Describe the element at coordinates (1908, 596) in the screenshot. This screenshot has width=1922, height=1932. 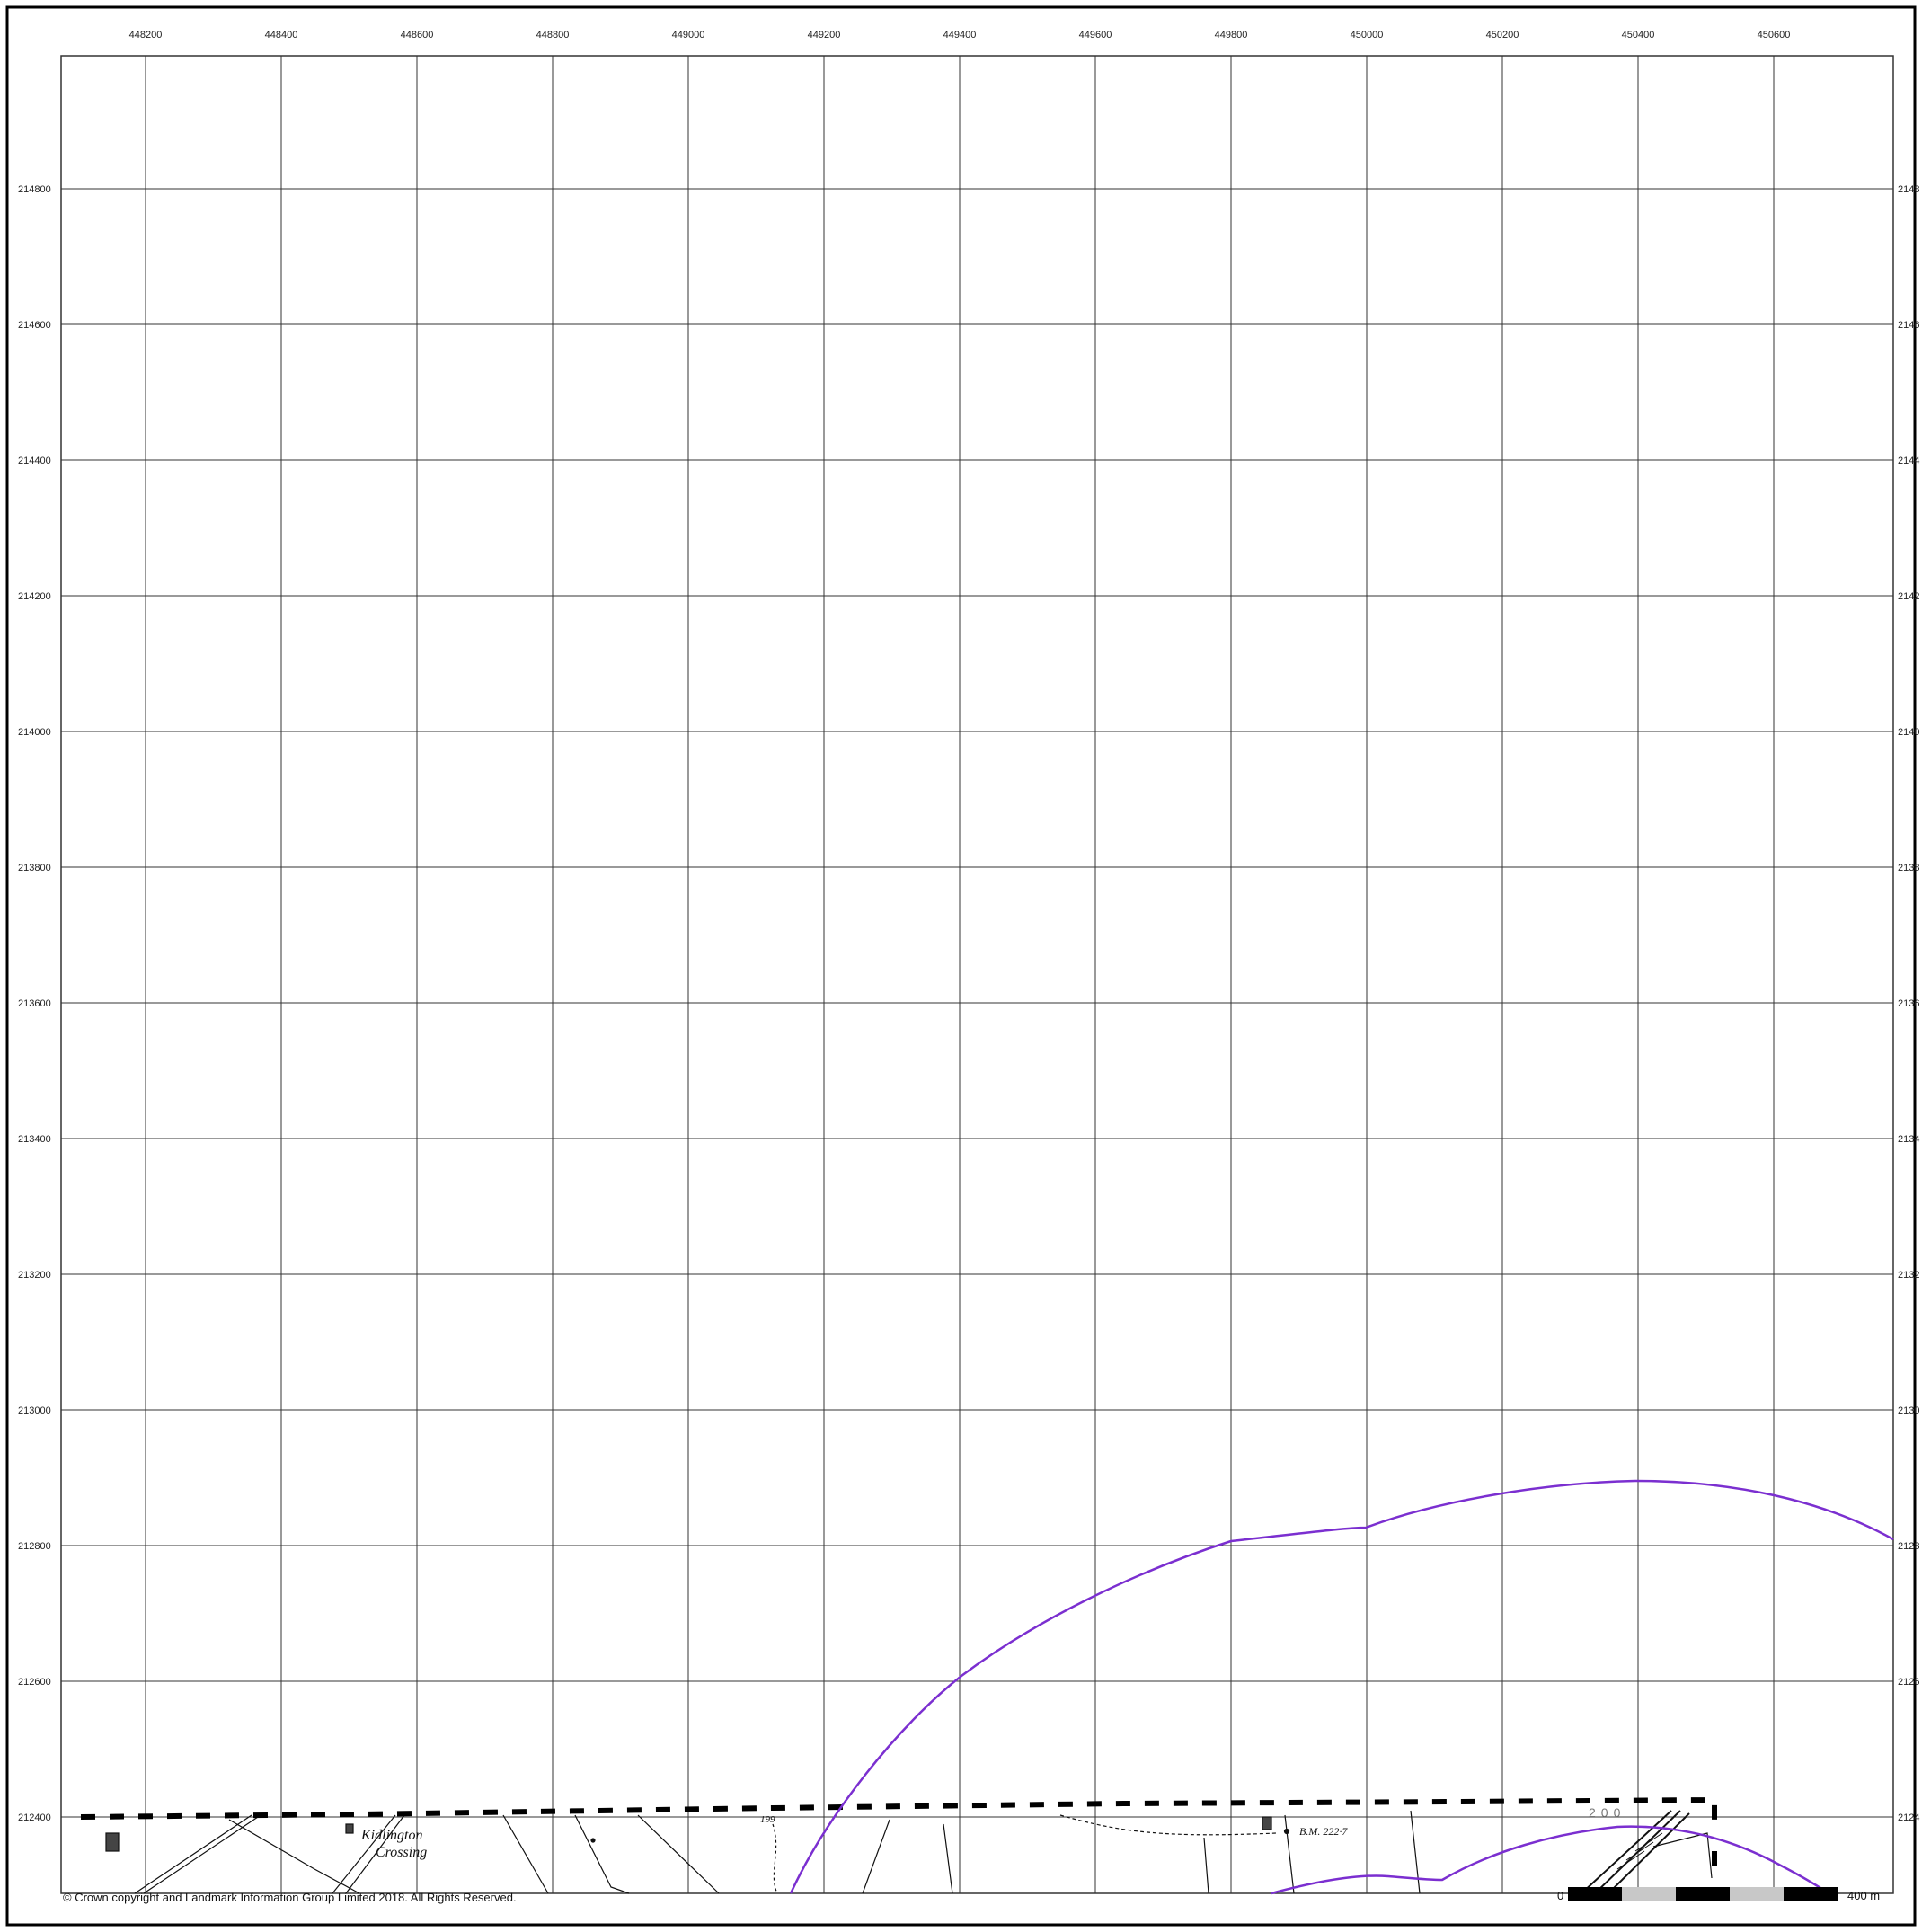
I see `northing-tick-label-right: 2142` at that location.